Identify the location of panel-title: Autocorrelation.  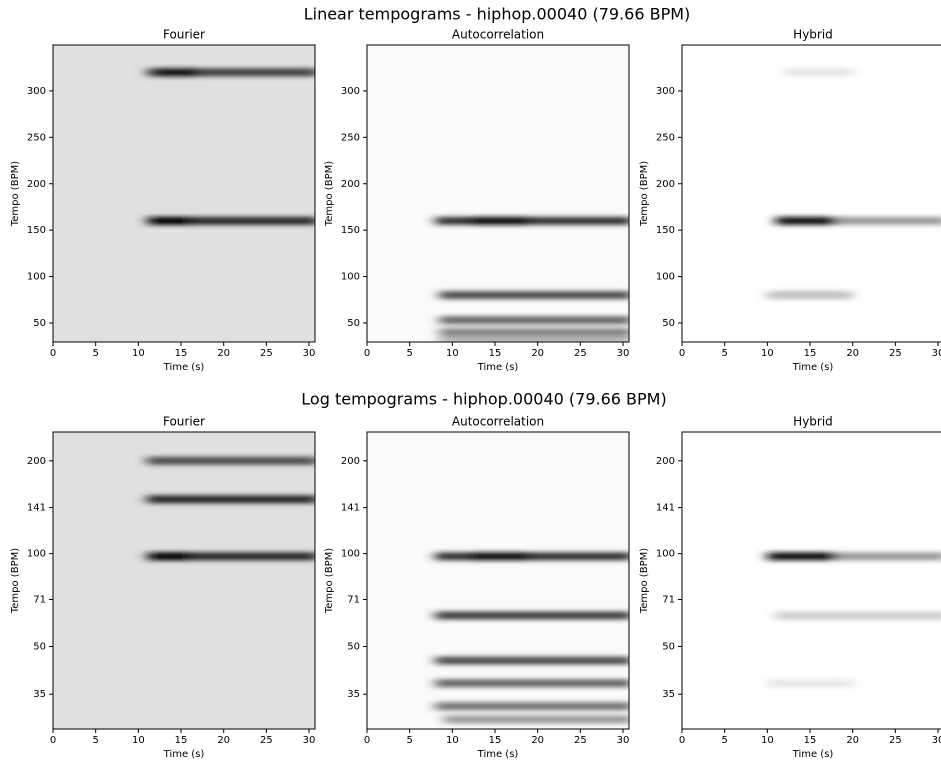
(498, 35).